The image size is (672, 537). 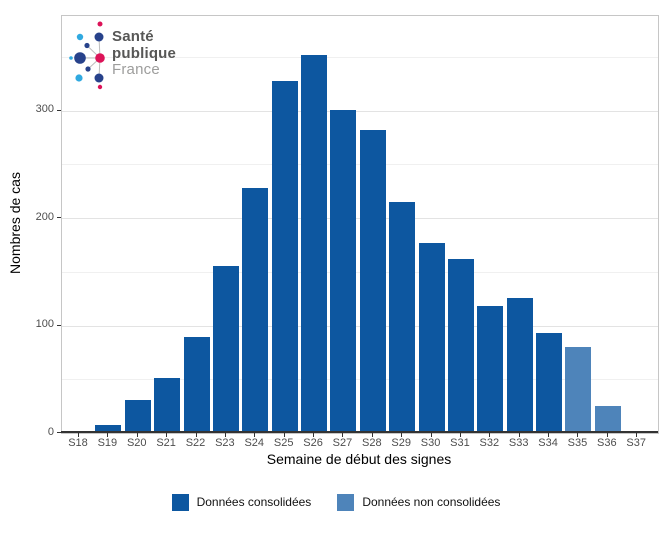 What do you see at coordinates (490, 369) in the screenshot?
I see `bar-s32` at bounding box center [490, 369].